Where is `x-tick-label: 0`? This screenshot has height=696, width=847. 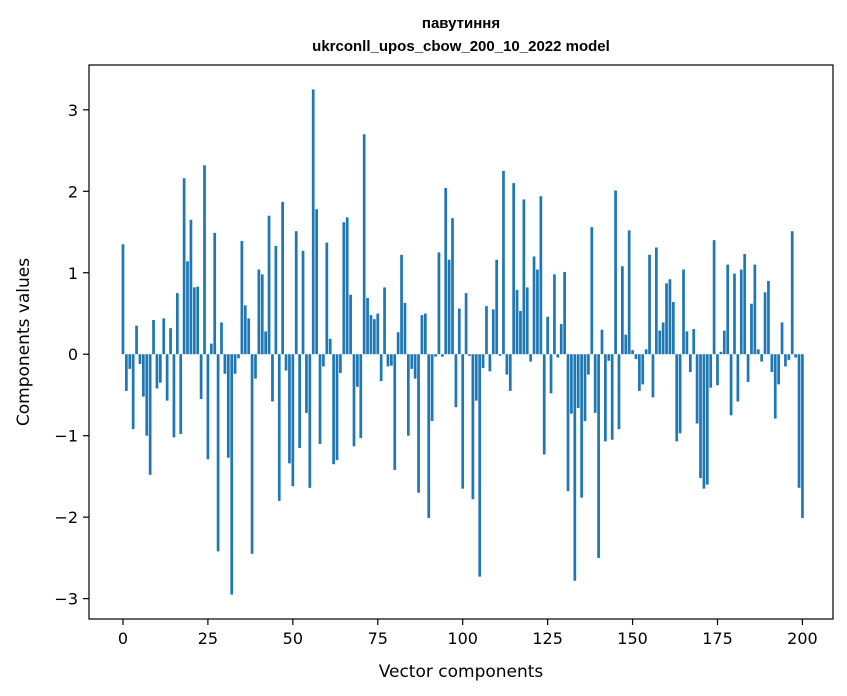
x-tick-label: 0 is located at coordinates (123, 638).